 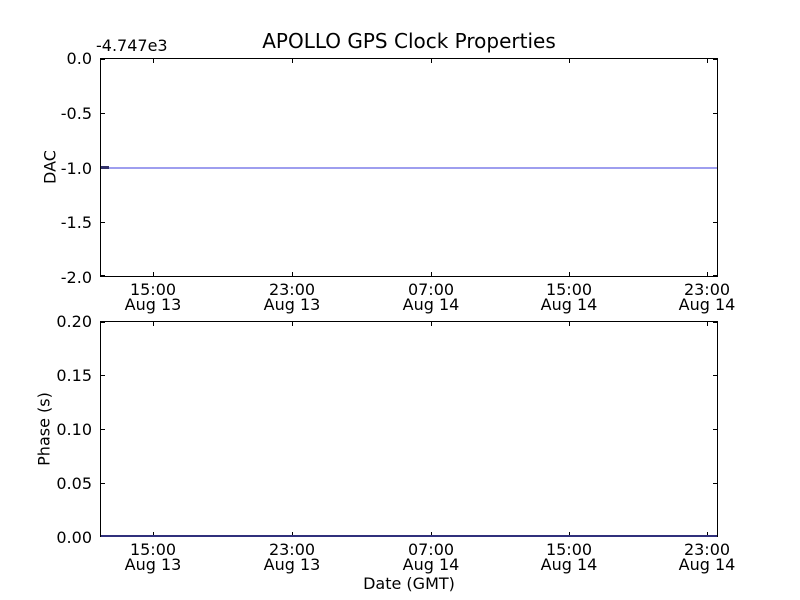 I want to click on y-tick-label: 0.15, so click(x=74, y=375).